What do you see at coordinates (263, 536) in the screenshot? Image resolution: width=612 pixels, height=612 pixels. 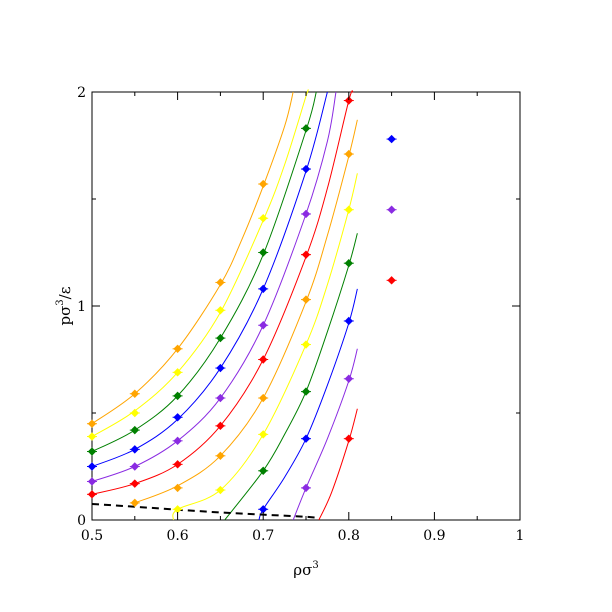 I see `x-tick-label: 0.7` at bounding box center [263, 536].